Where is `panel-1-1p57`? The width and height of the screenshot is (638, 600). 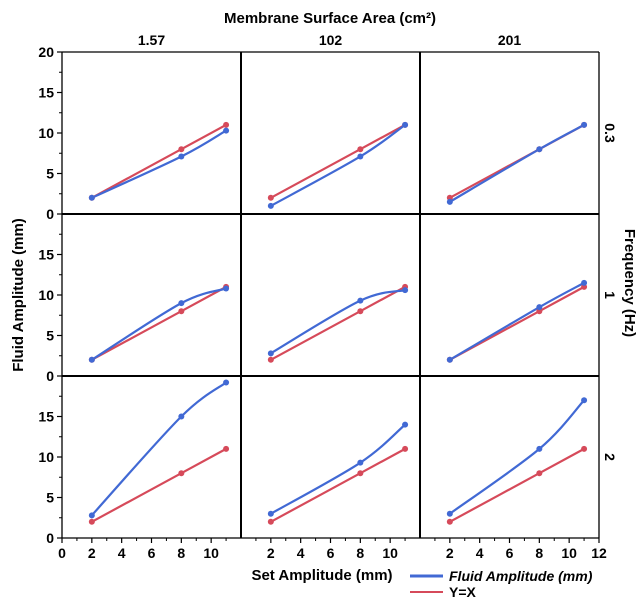 panel-1-1p57 is located at coordinates (159, 323).